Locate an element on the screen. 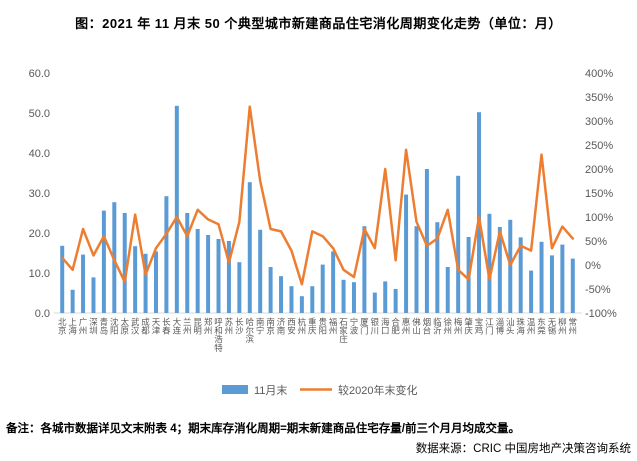 This screenshot has width=637, height=461. bar-宝鸡 is located at coordinates (479, 212).